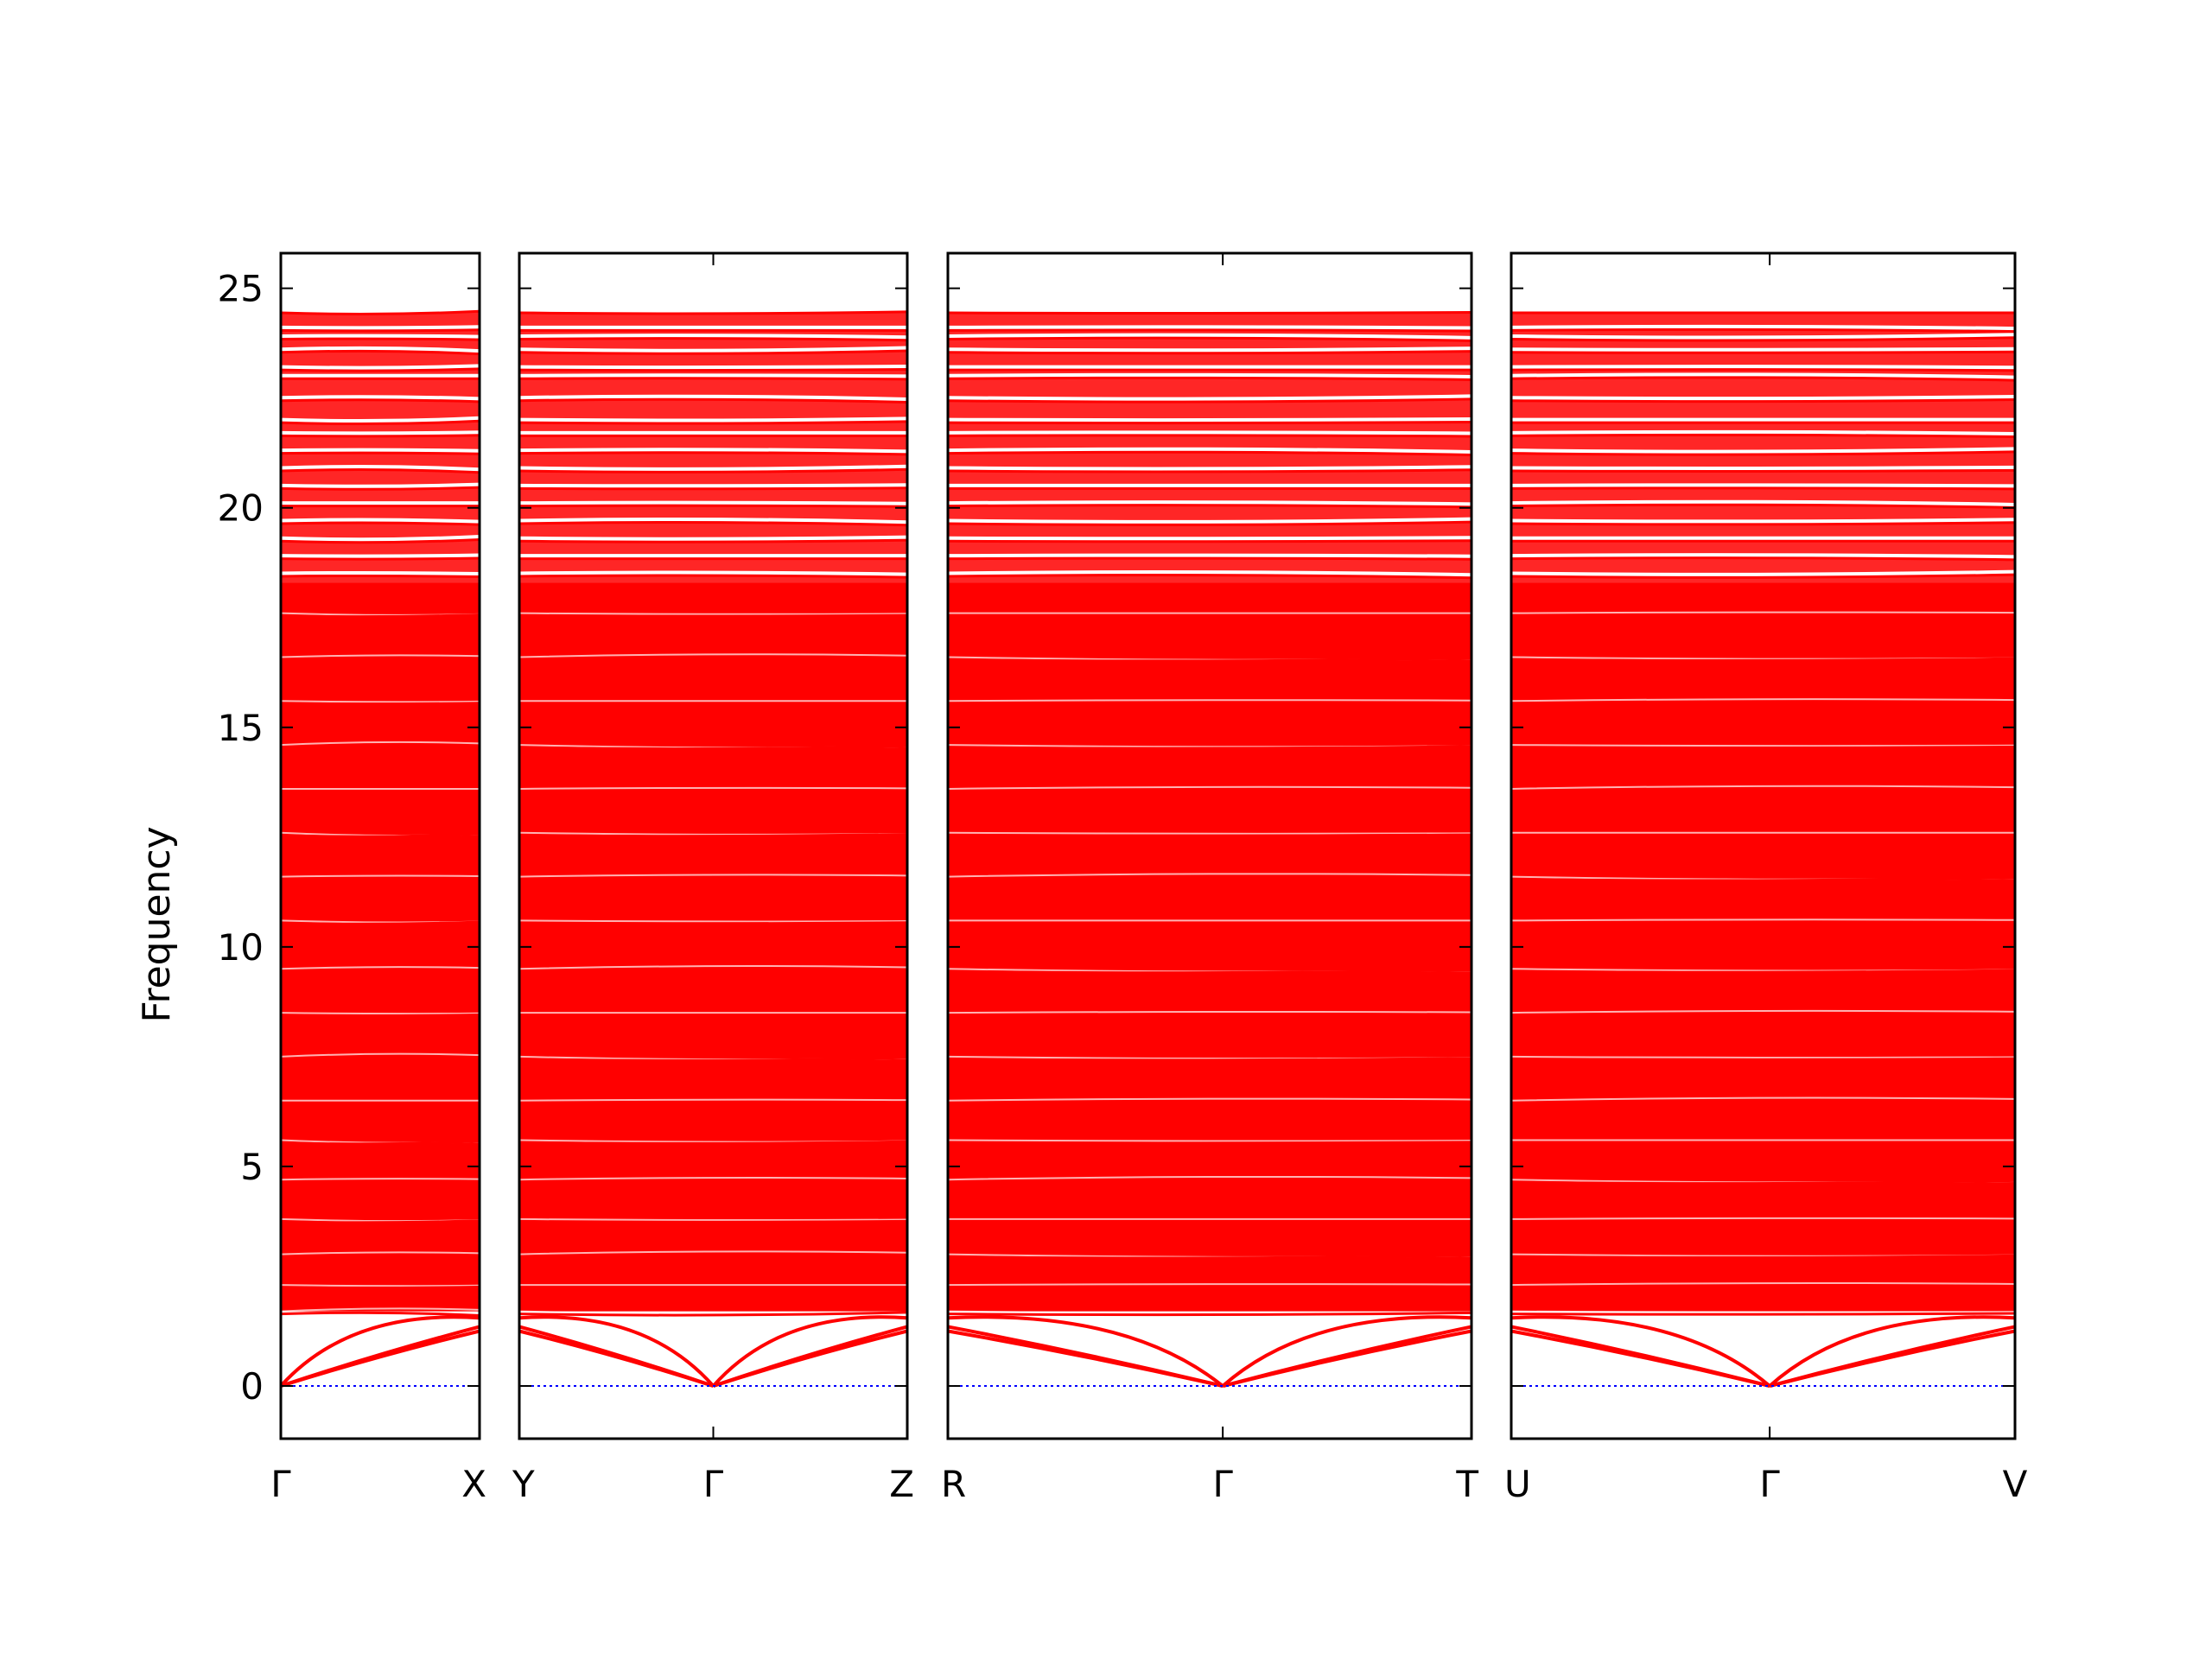  What do you see at coordinates (1209, 947) in the screenshot?
I see `optical-band-region` at bounding box center [1209, 947].